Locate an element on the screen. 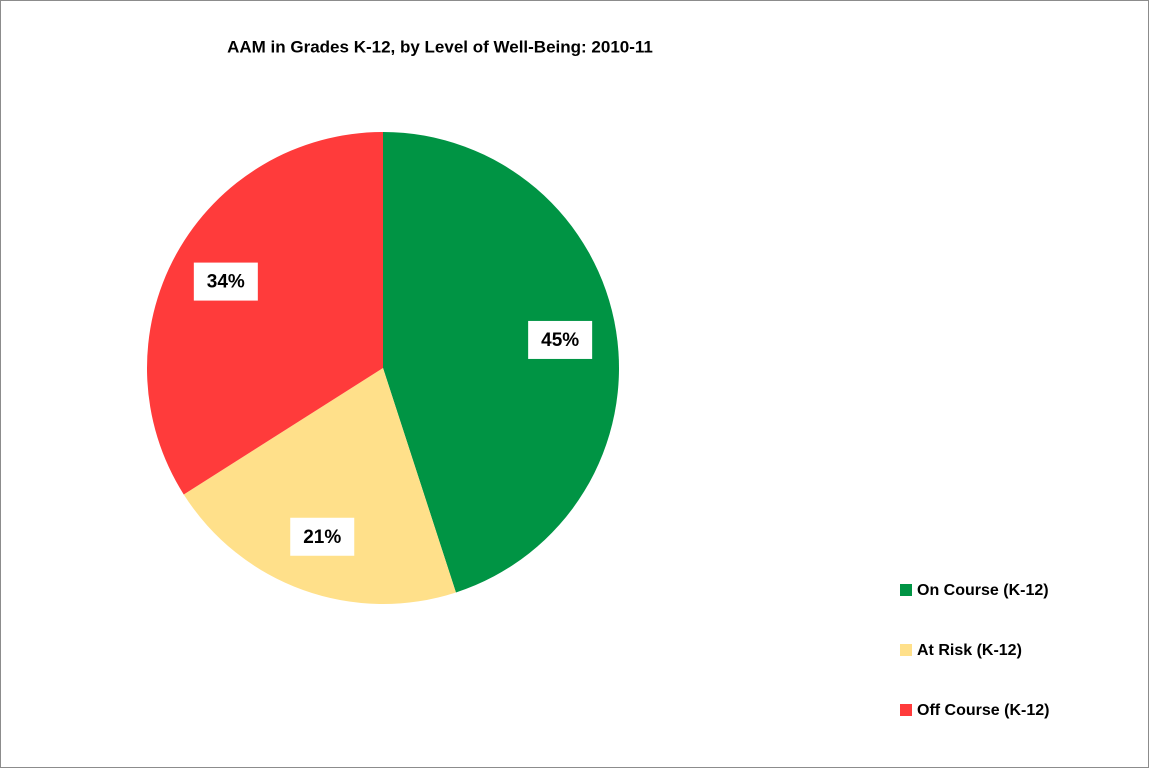  data-label: 45% is located at coordinates (560, 340).